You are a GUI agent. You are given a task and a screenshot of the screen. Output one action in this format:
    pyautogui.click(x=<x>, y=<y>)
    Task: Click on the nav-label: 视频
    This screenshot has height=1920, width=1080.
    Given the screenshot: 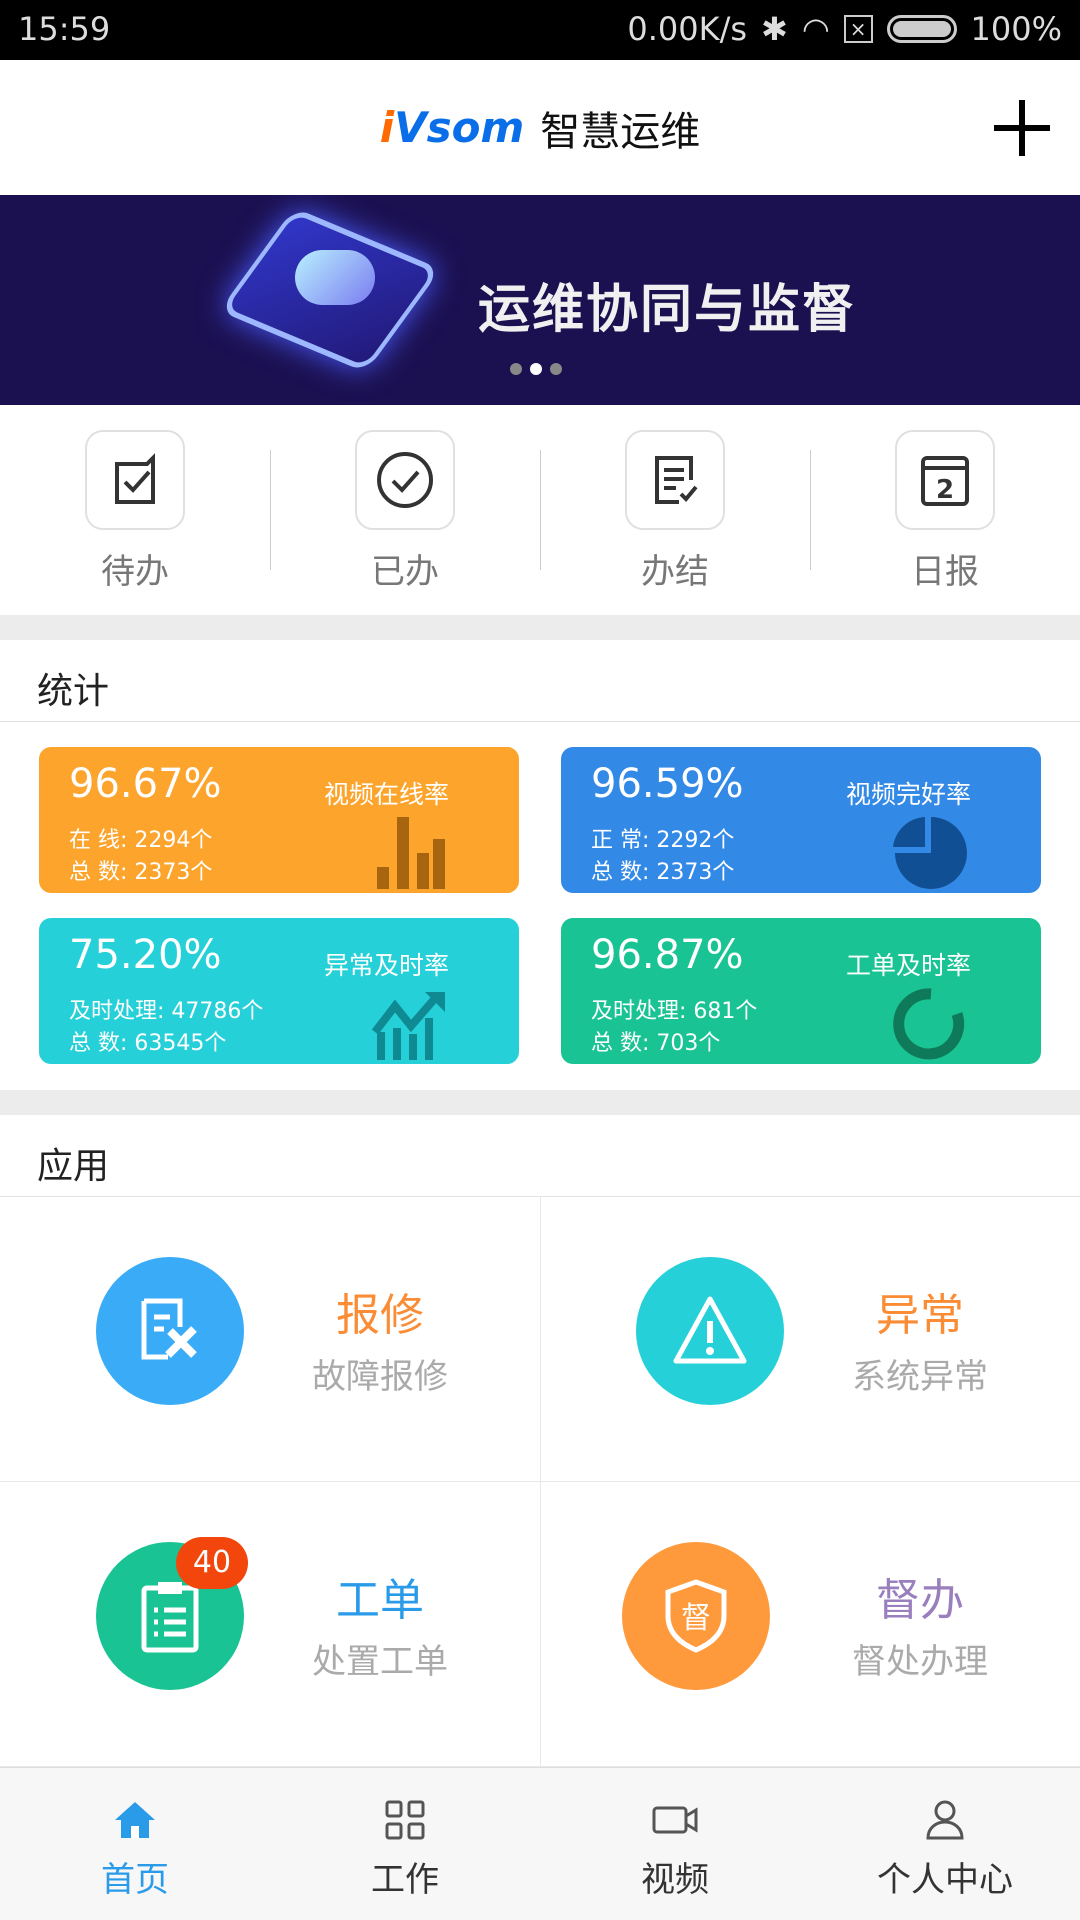 What is the action you would take?
    pyautogui.click(x=675, y=1880)
    